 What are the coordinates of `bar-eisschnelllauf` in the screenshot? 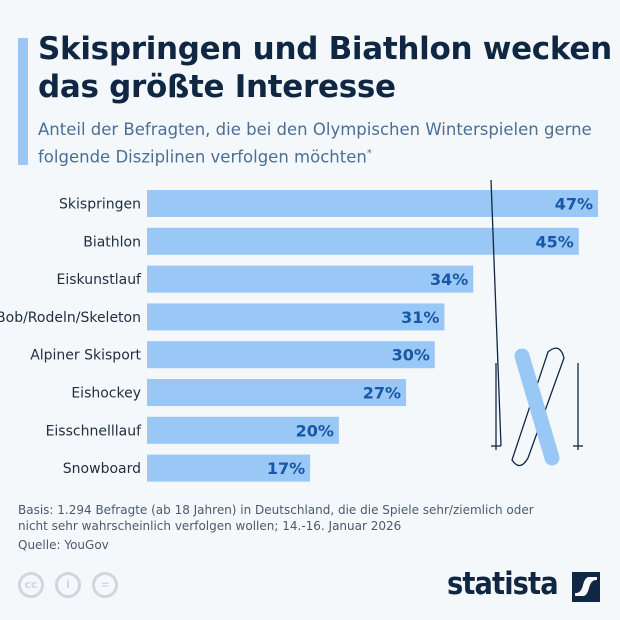 It's located at (243, 430).